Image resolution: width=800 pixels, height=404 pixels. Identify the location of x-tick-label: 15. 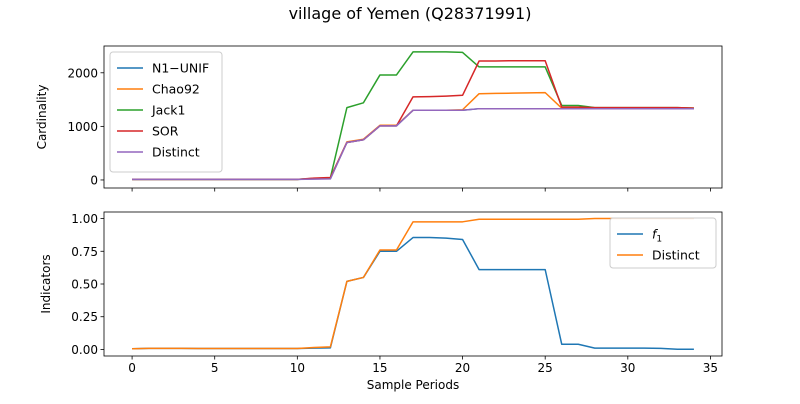
(379, 368).